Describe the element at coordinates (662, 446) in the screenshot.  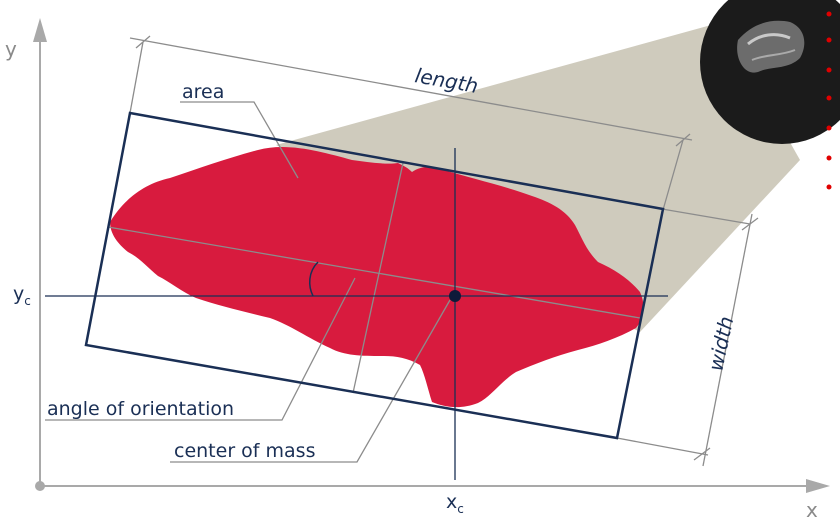
I see `width-extension-bottom` at that location.